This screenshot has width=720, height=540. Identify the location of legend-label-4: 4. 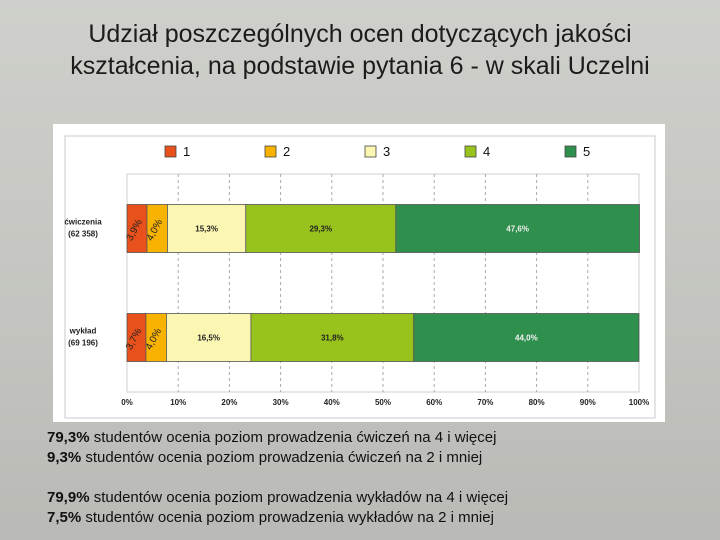
(486, 151).